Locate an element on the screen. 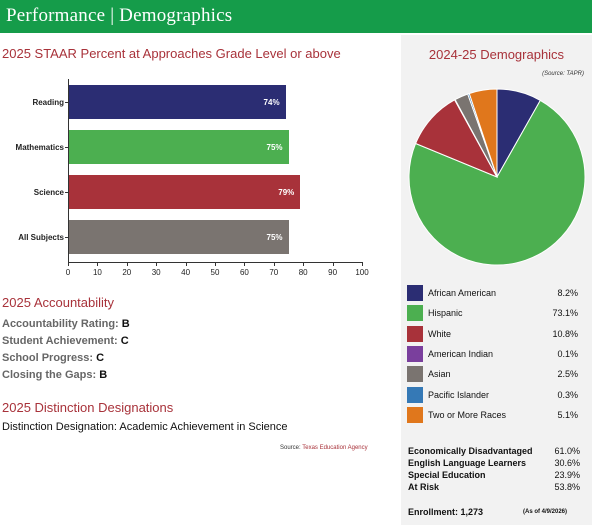  accountability-label: Closing the Gaps: is located at coordinates (51, 375).